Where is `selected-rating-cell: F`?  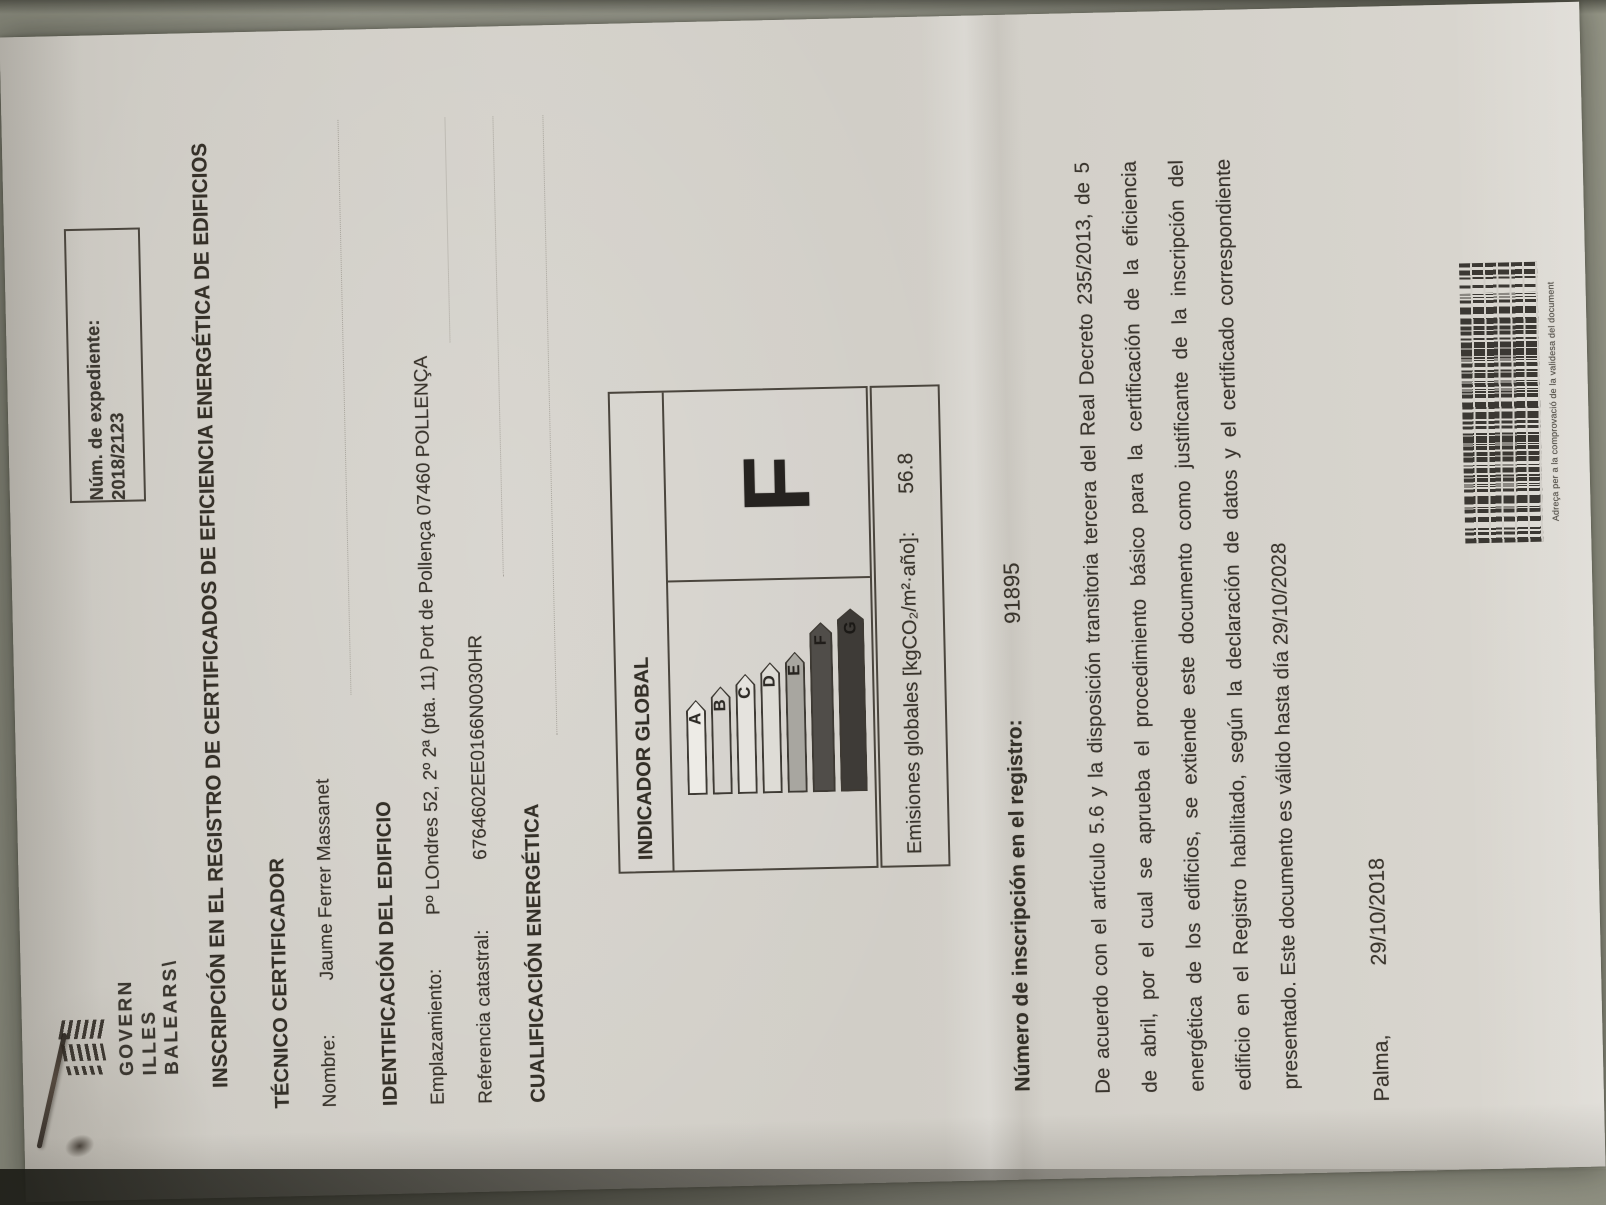
selected-rating-cell: F is located at coordinates (767, 484).